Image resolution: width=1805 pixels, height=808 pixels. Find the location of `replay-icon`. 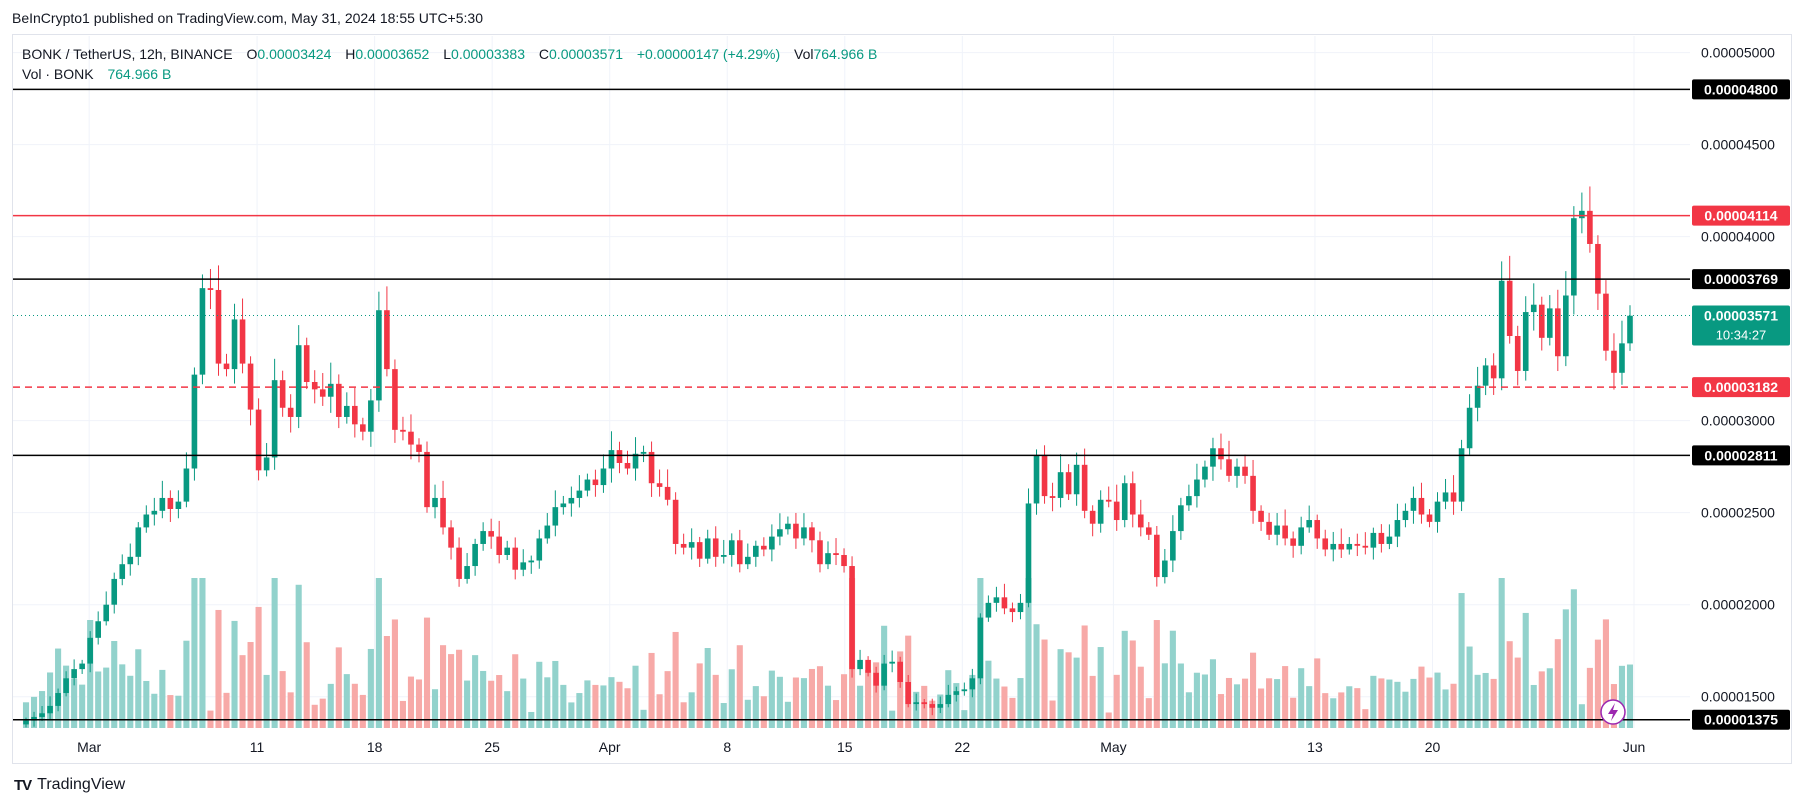

replay-icon is located at coordinates (1613, 712).